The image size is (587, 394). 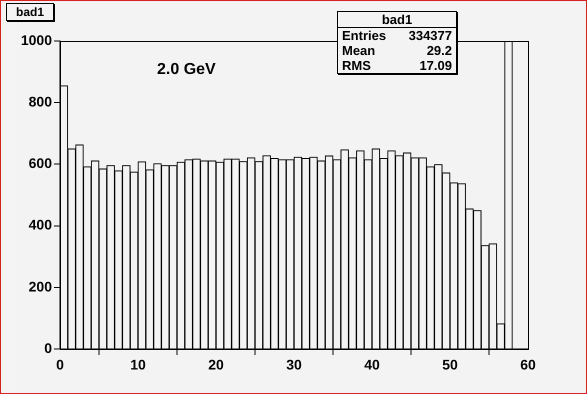 What do you see at coordinates (216, 364) in the screenshot?
I see `x-tick-label: 20` at bounding box center [216, 364].